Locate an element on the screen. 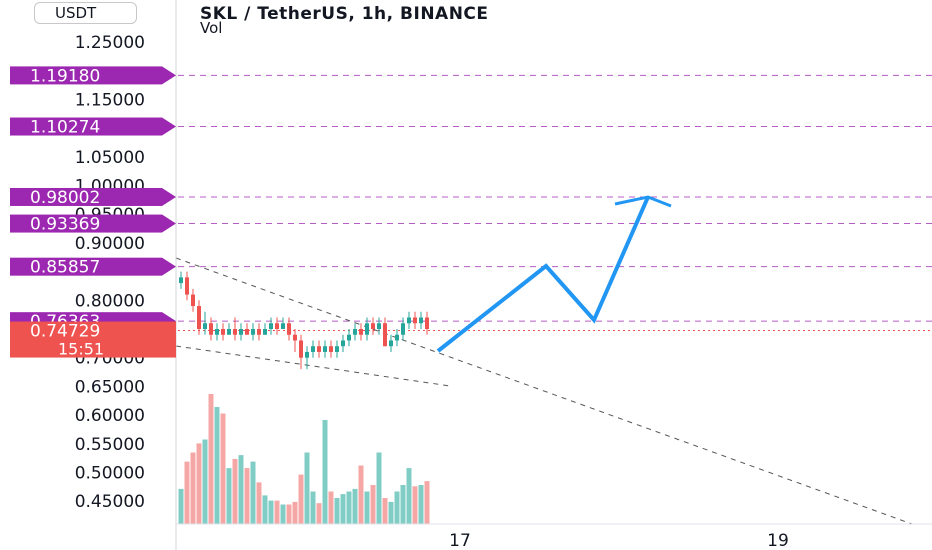 The height and width of the screenshot is (550, 932). y-tick-label: 0.50000 is located at coordinates (110, 474).